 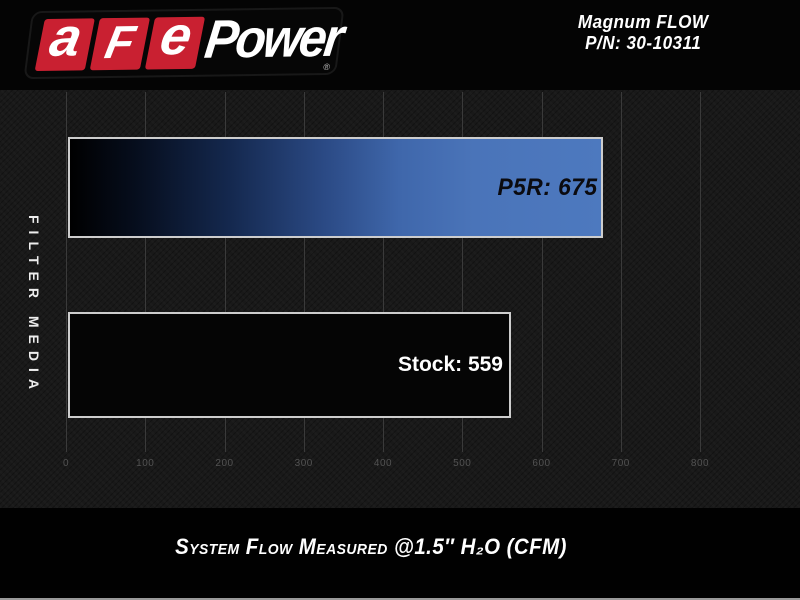 What do you see at coordinates (224, 463) in the screenshot?
I see `x-tick-label: 200` at bounding box center [224, 463].